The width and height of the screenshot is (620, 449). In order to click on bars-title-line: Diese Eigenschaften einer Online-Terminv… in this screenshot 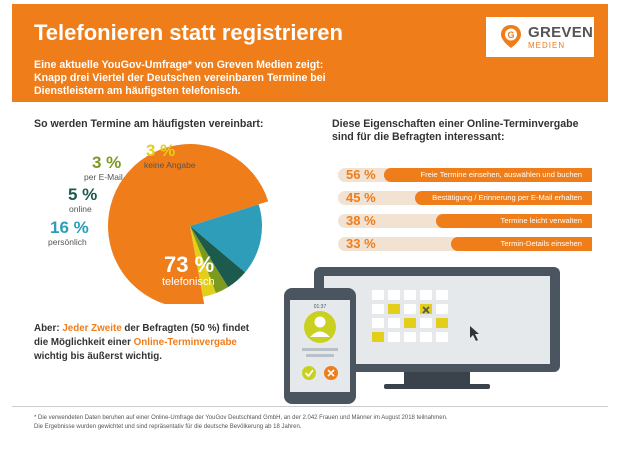, I will do `click(455, 124)`.